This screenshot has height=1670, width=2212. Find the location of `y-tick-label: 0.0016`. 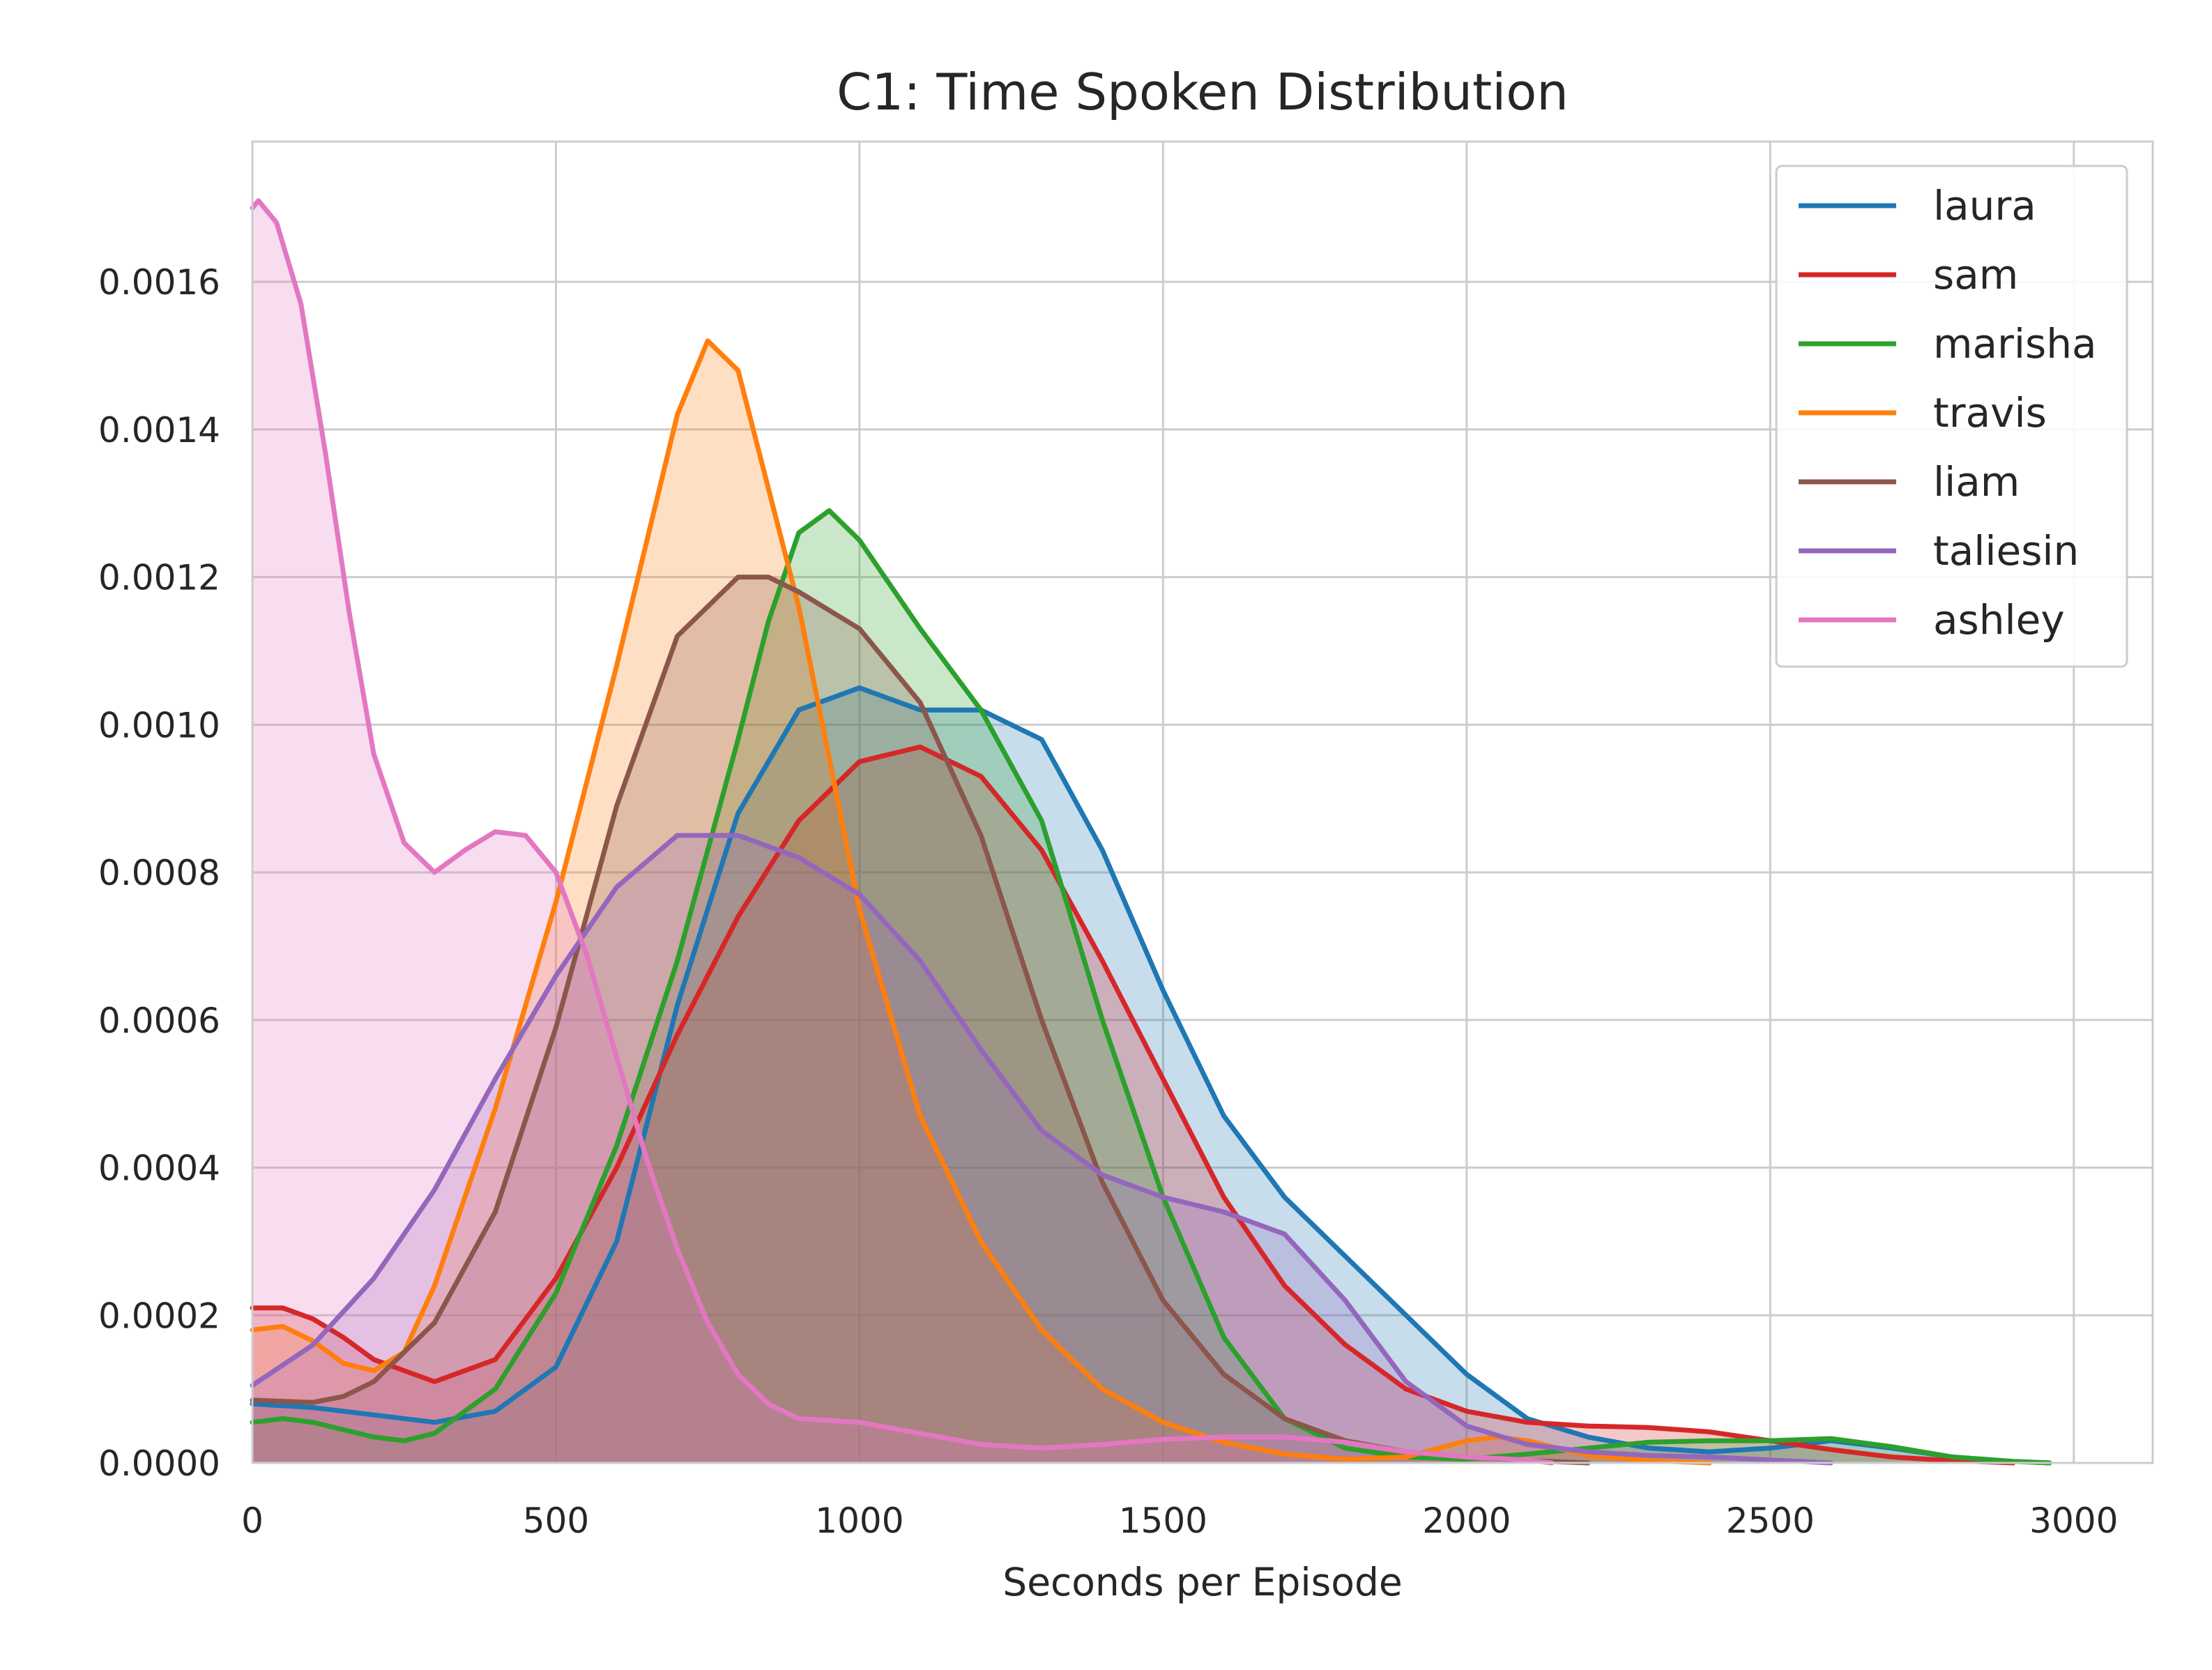

y-tick-label: 0.0016 is located at coordinates (159, 282).